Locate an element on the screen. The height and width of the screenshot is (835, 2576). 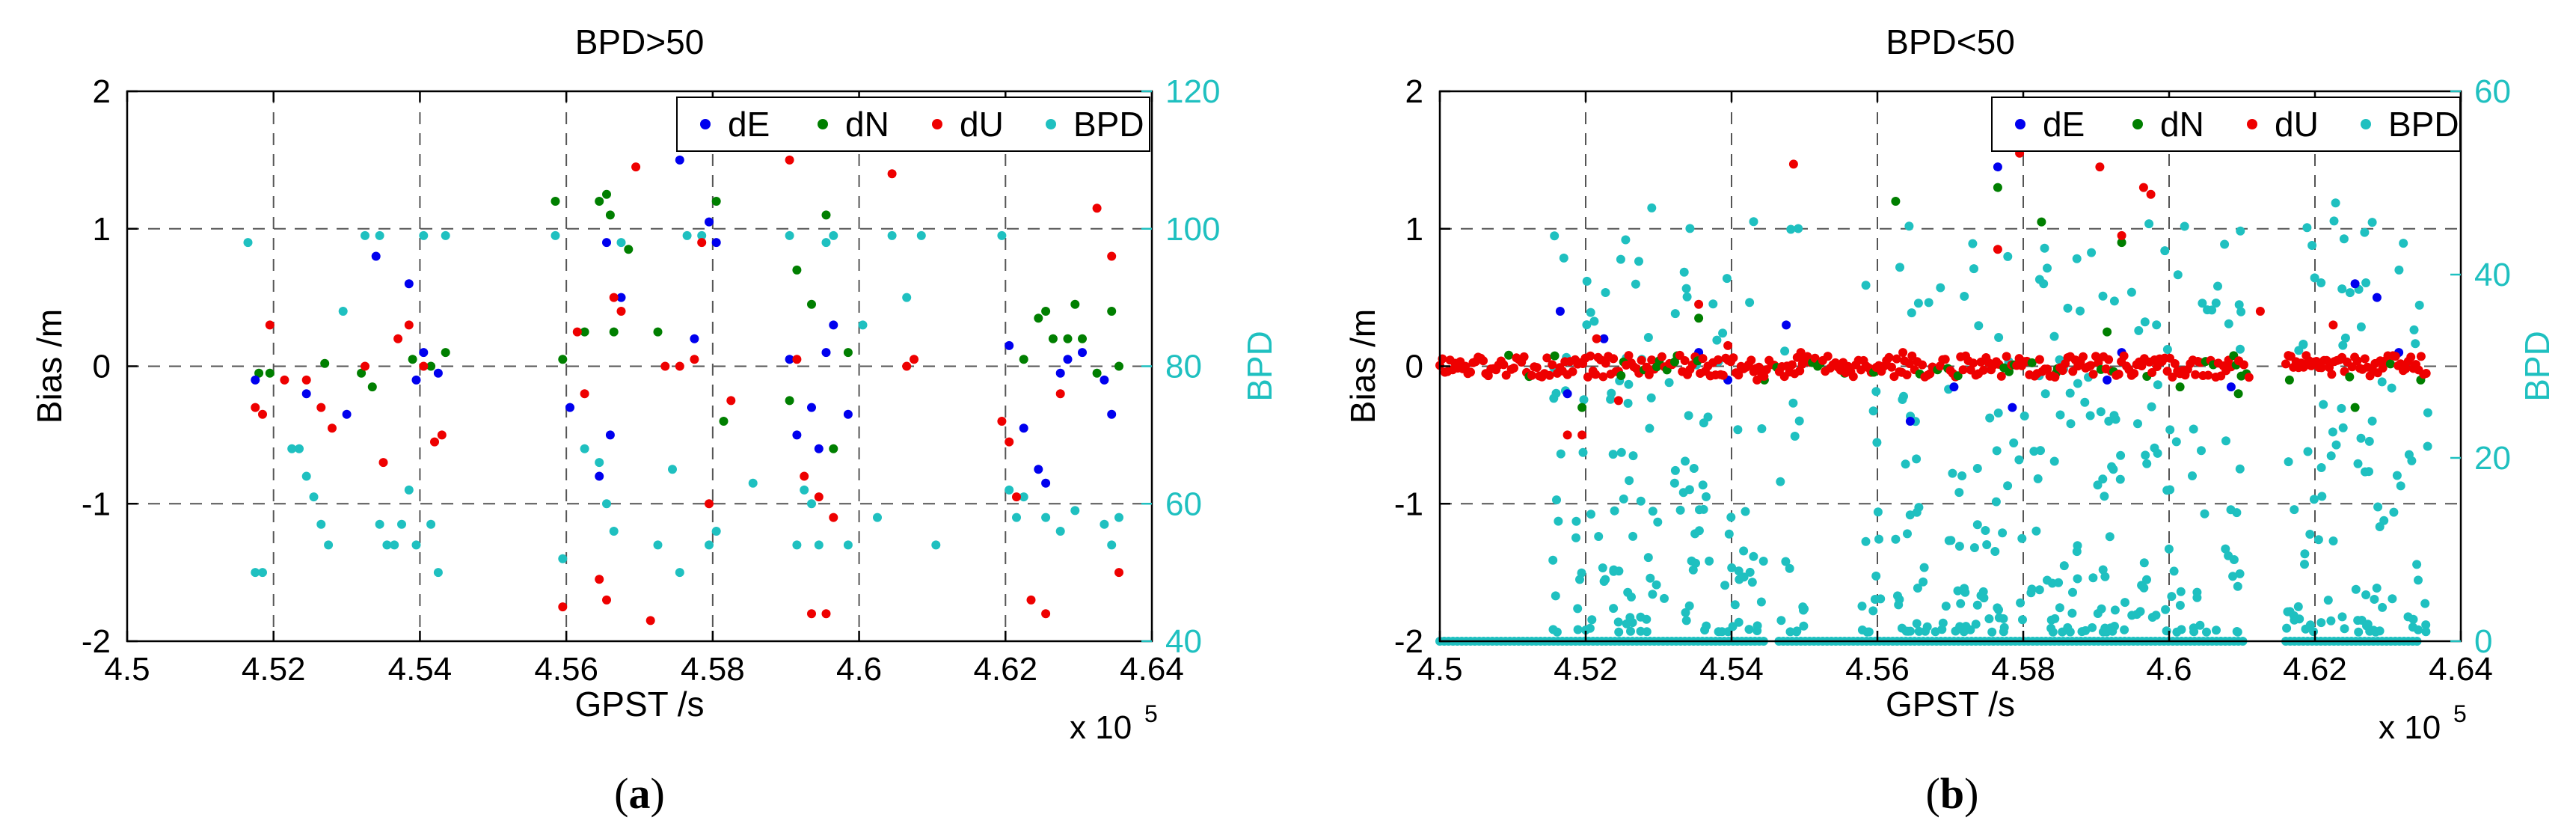
x-multiplier-label: x 10 is located at coordinates (1101, 728).